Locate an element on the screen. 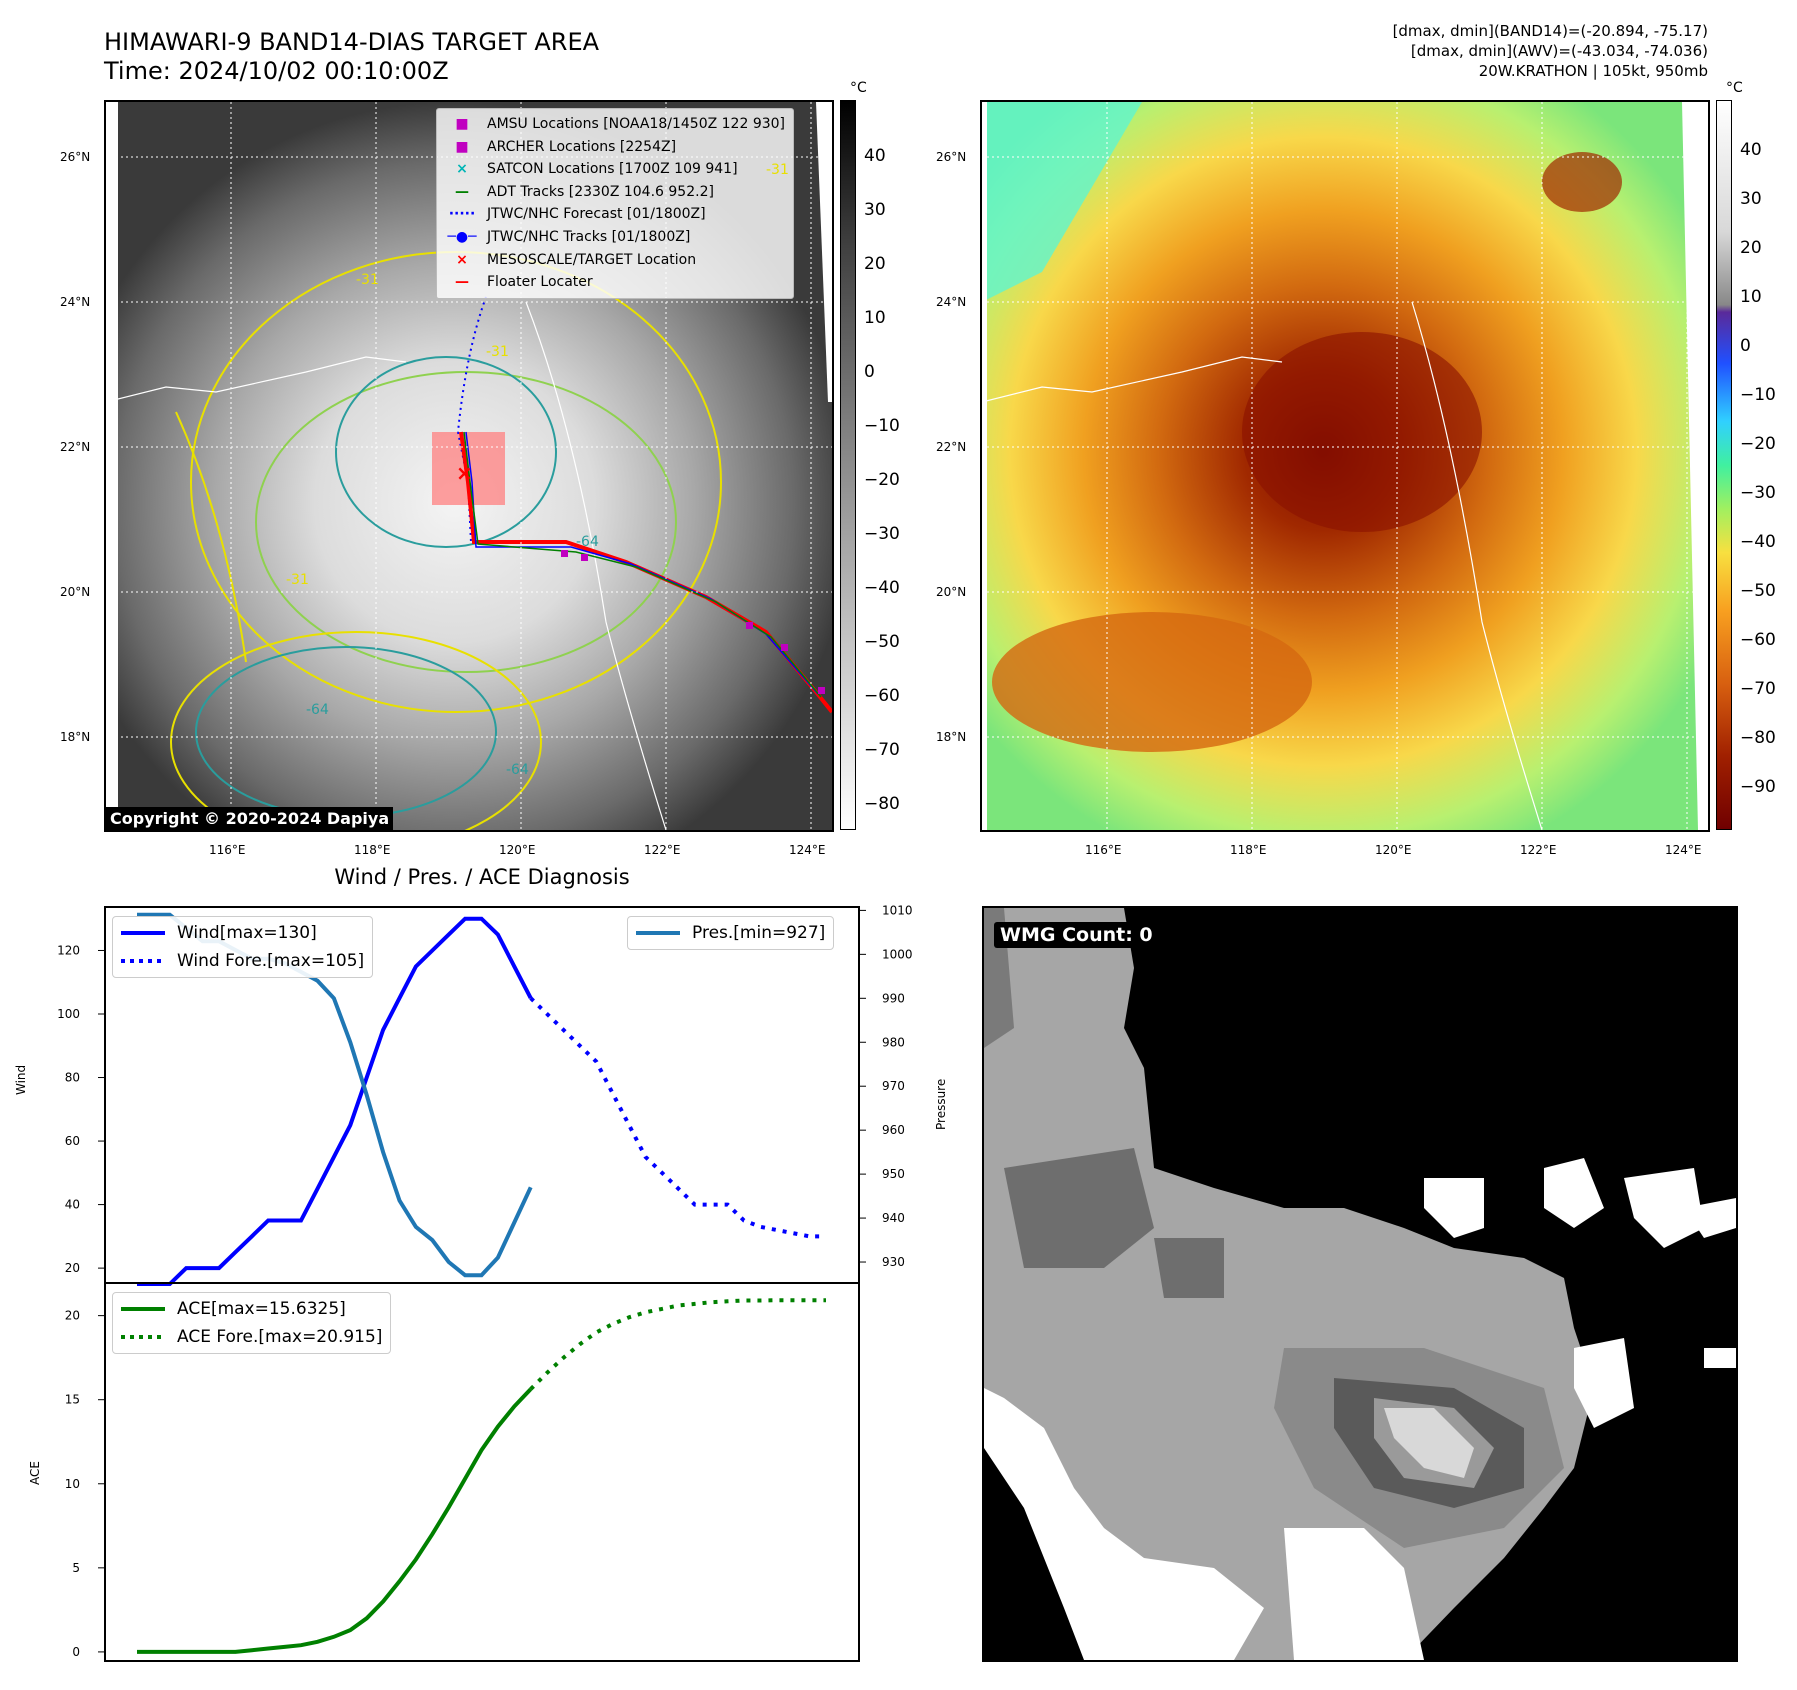 This screenshot has width=1797, height=1690. pressure-y-tick-label: 930 is located at coordinates (893, 1262).